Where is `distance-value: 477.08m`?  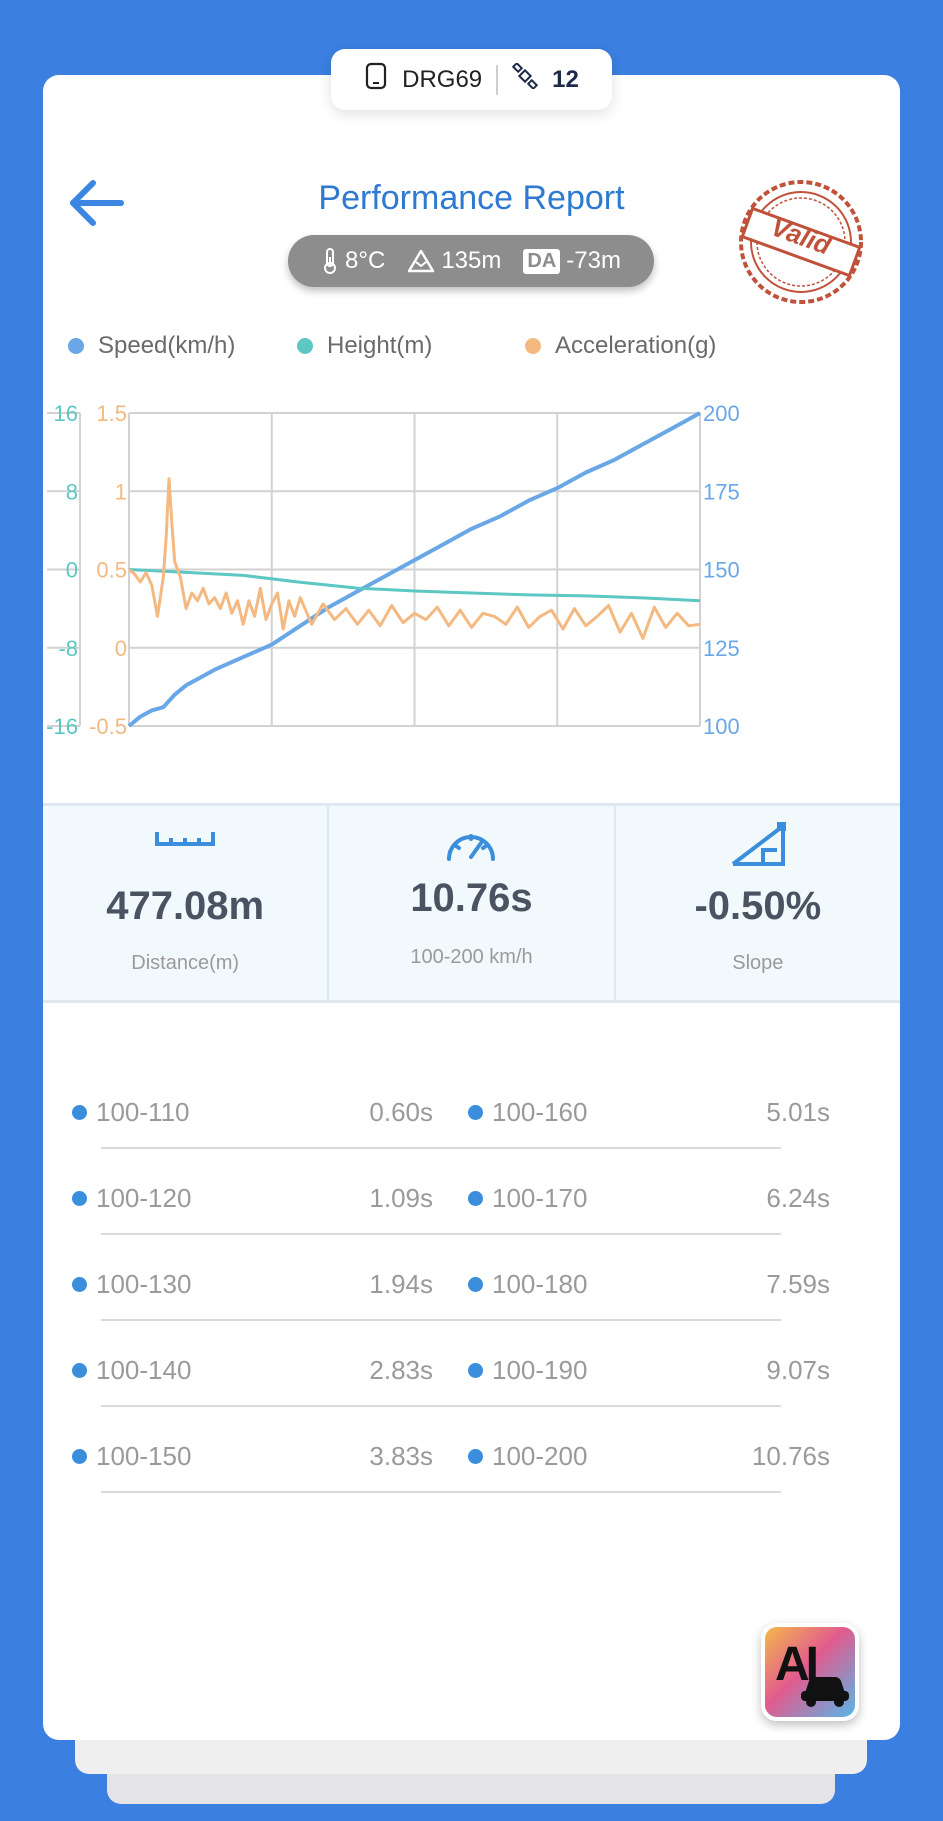
distance-value: 477.08m is located at coordinates (185, 906).